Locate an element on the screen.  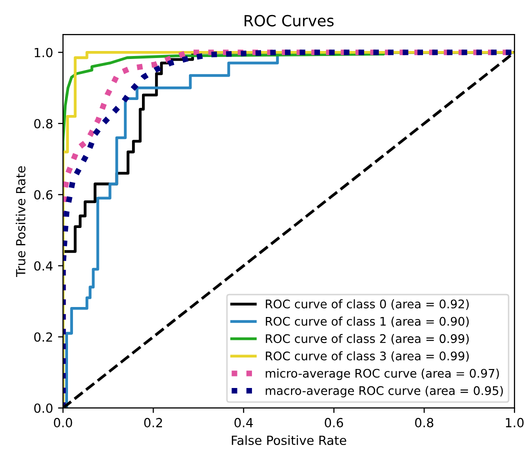
y-tick-label: 1.0 is located at coordinates (43, 53).